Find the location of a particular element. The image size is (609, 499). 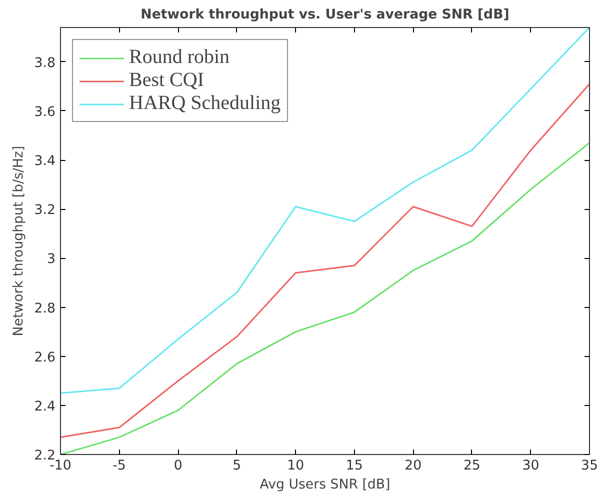

x-tick-label: 25 is located at coordinates (471, 466).